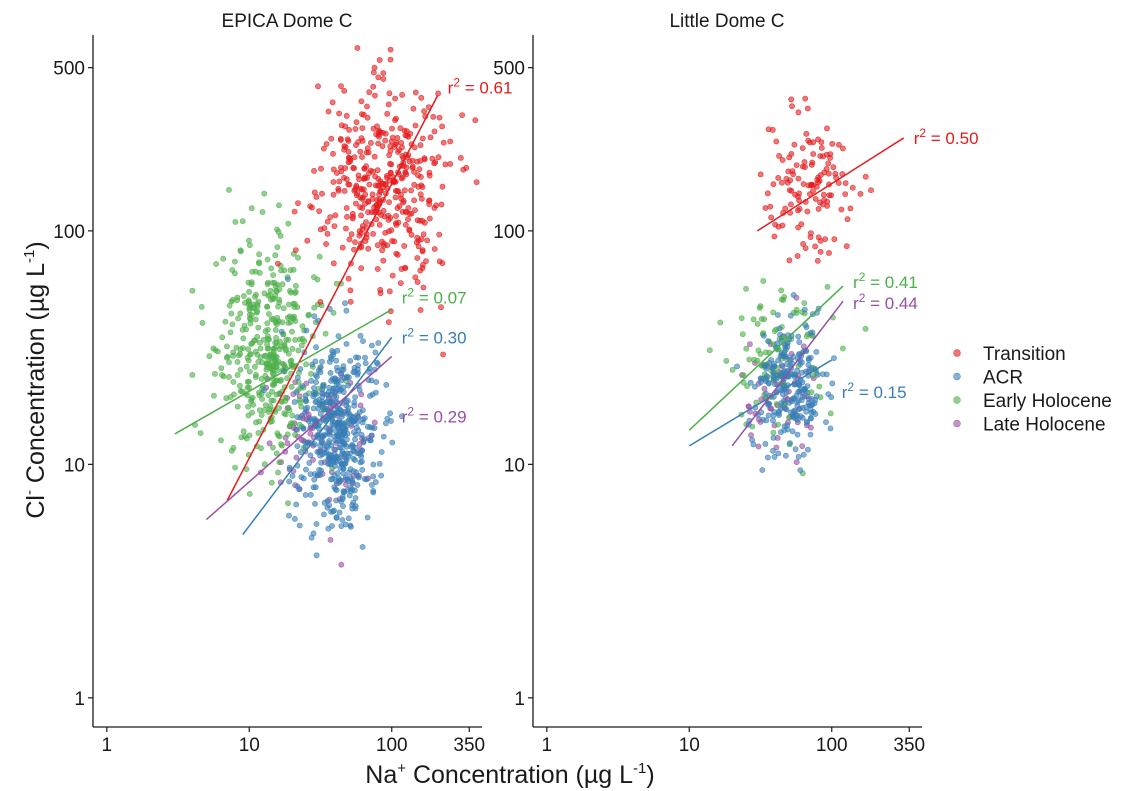  I want to click on legend-label: Early Holocene, so click(1047, 401).